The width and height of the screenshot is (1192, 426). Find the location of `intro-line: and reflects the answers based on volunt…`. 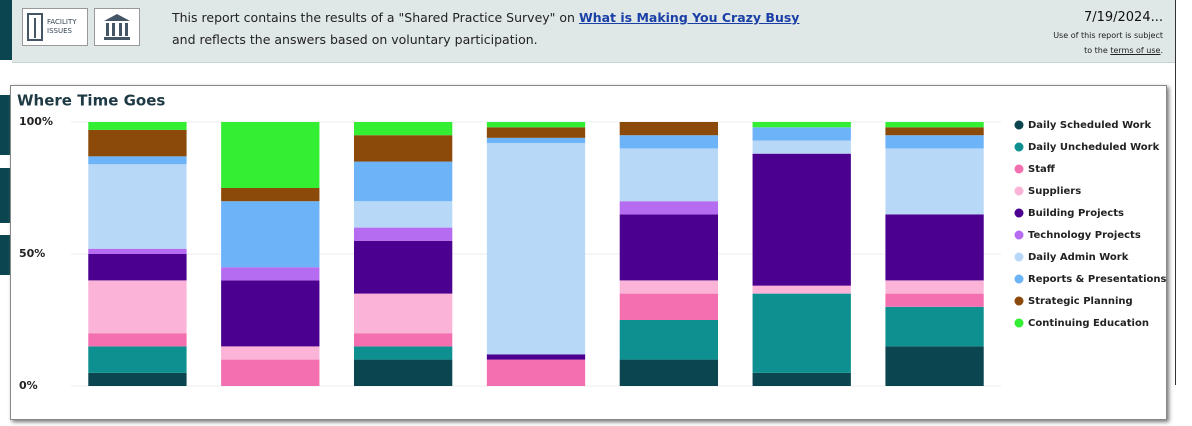

intro-line: and reflects the answers based on volunt… is located at coordinates (355, 39).